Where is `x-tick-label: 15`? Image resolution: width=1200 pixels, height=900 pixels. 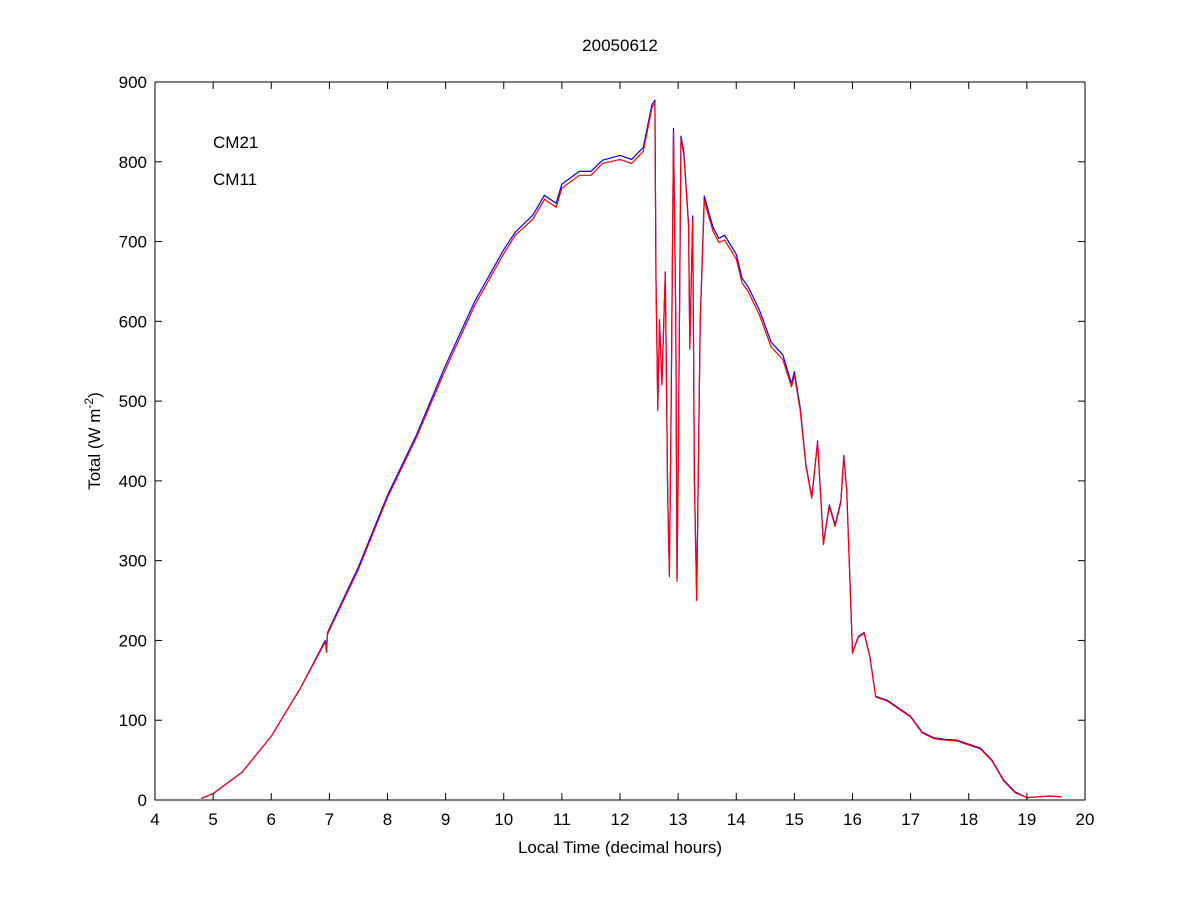 x-tick-label: 15 is located at coordinates (794, 819).